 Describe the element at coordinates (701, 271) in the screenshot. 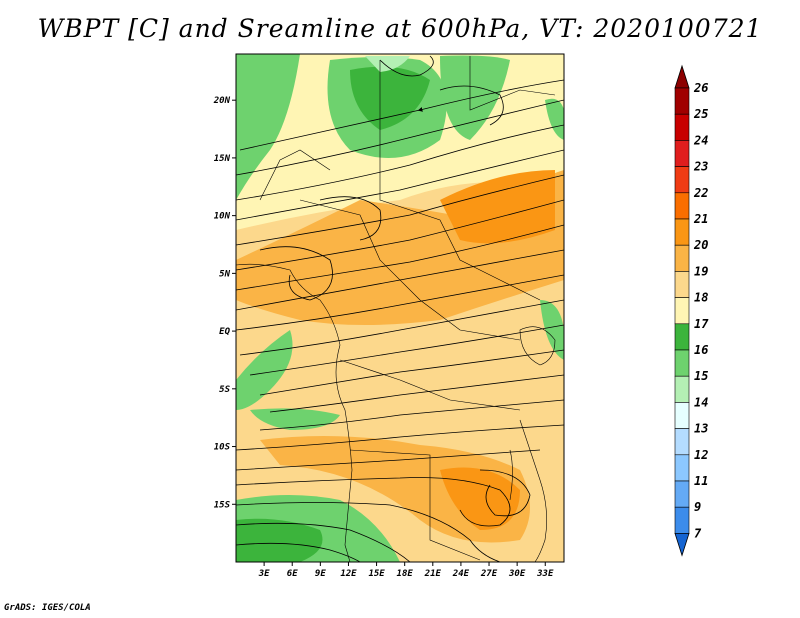

I see `colorbar-label: 19` at that location.